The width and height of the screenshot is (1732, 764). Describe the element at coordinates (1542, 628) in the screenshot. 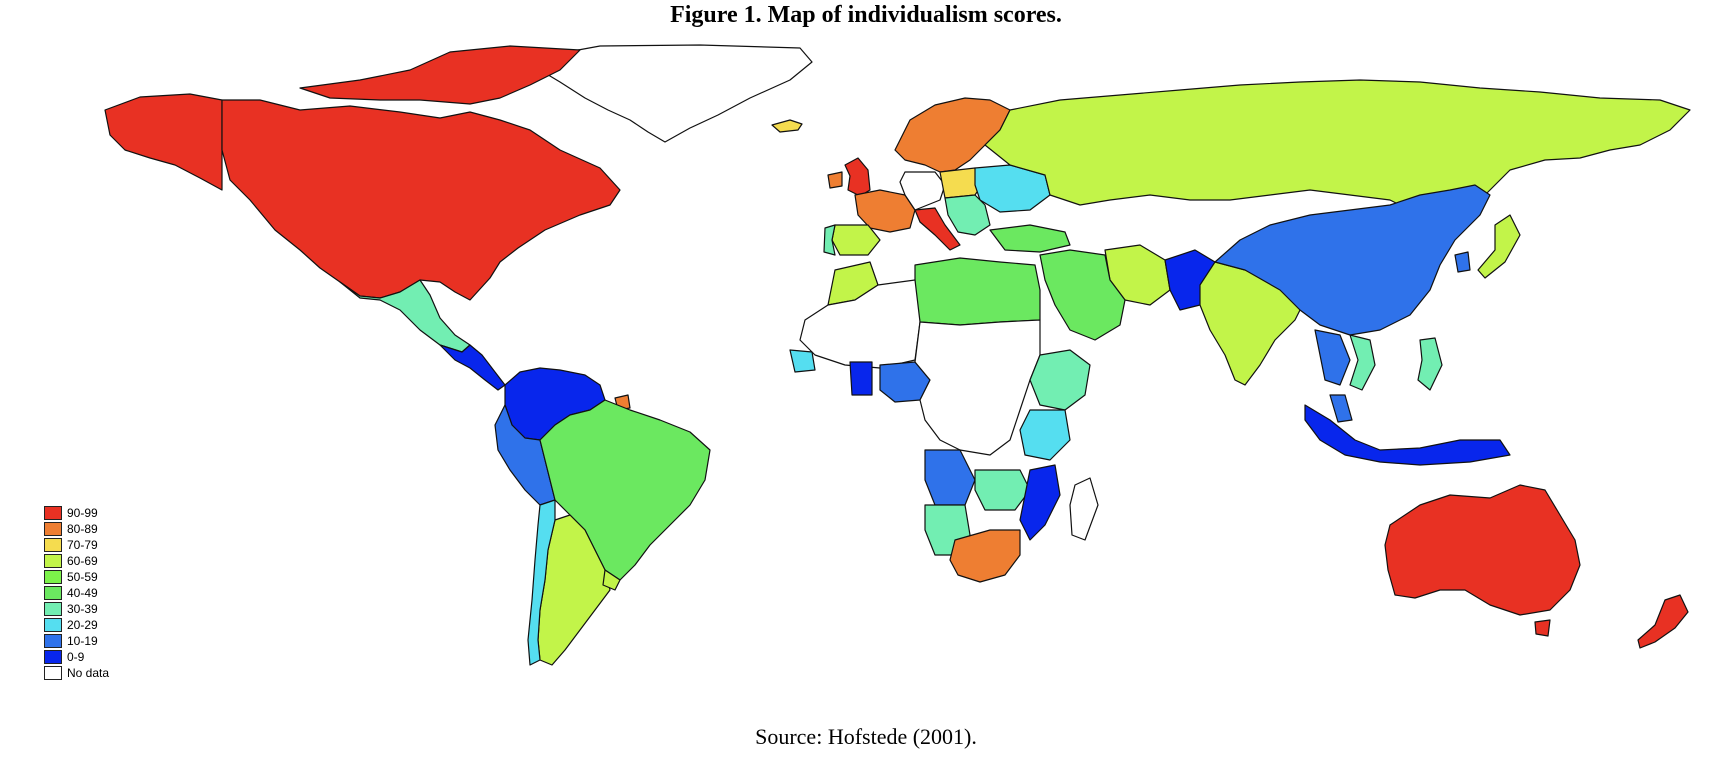

I see `region-tasmania` at that location.